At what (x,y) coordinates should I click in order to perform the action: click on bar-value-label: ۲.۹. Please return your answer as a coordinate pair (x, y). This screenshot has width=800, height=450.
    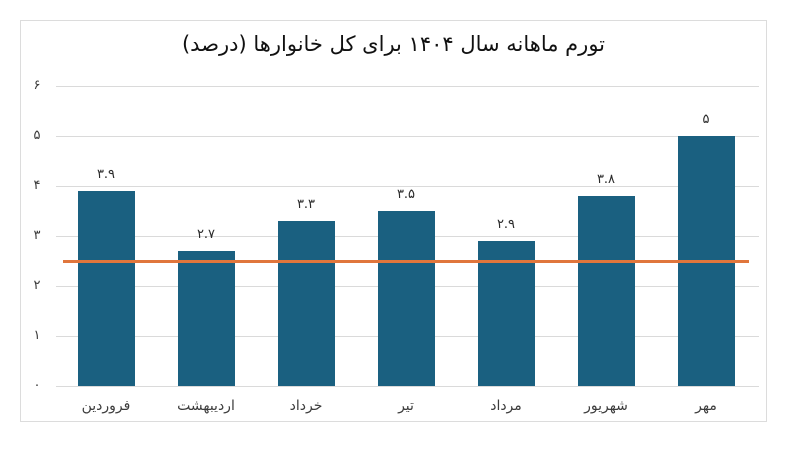
    Looking at the image, I should click on (506, 224).